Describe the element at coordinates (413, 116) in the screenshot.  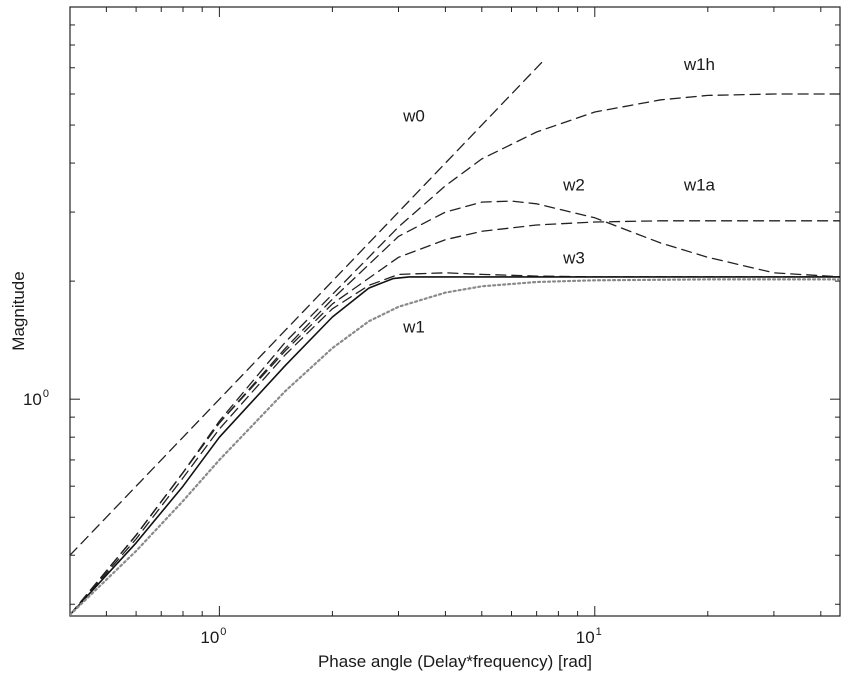
I see `series-label-w0: w0` at that location.